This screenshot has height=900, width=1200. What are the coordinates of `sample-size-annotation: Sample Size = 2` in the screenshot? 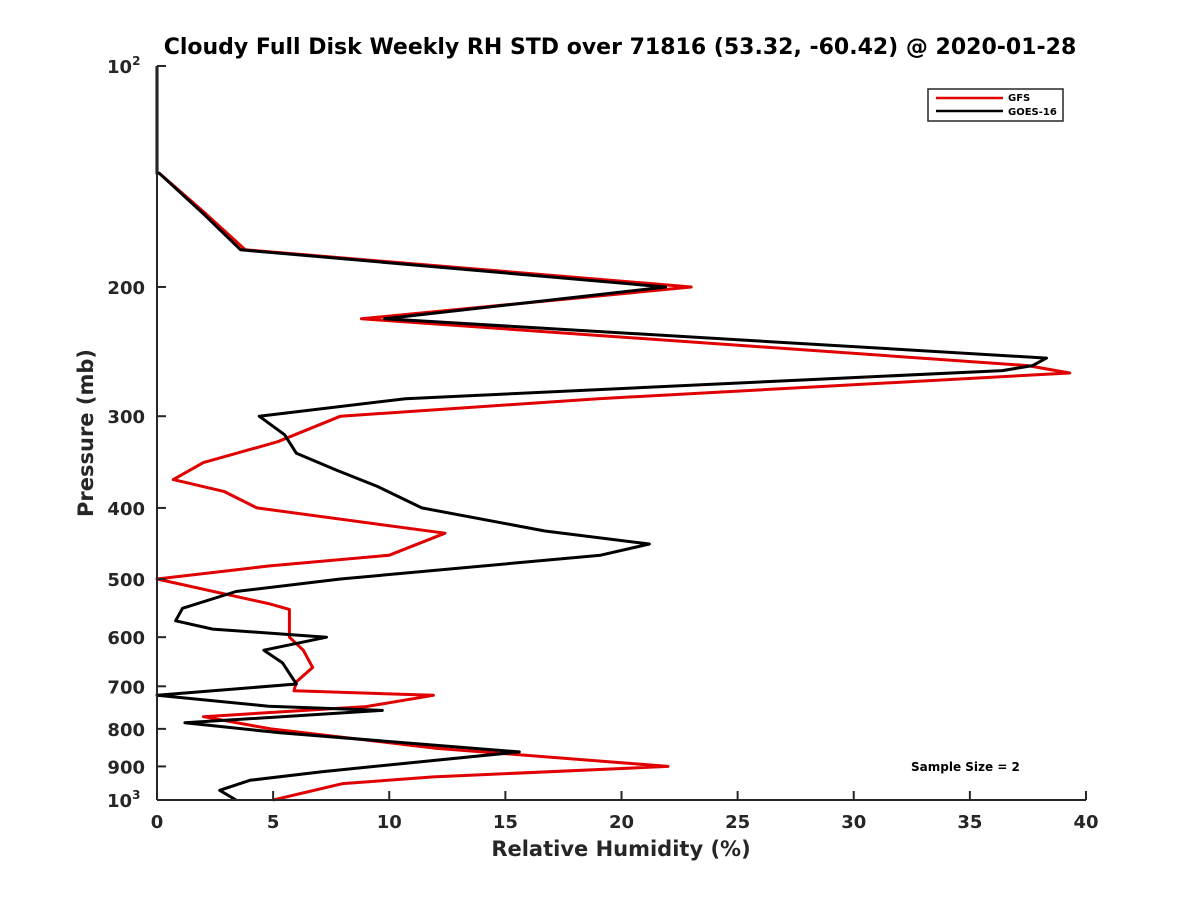 It's located at (965, 767).